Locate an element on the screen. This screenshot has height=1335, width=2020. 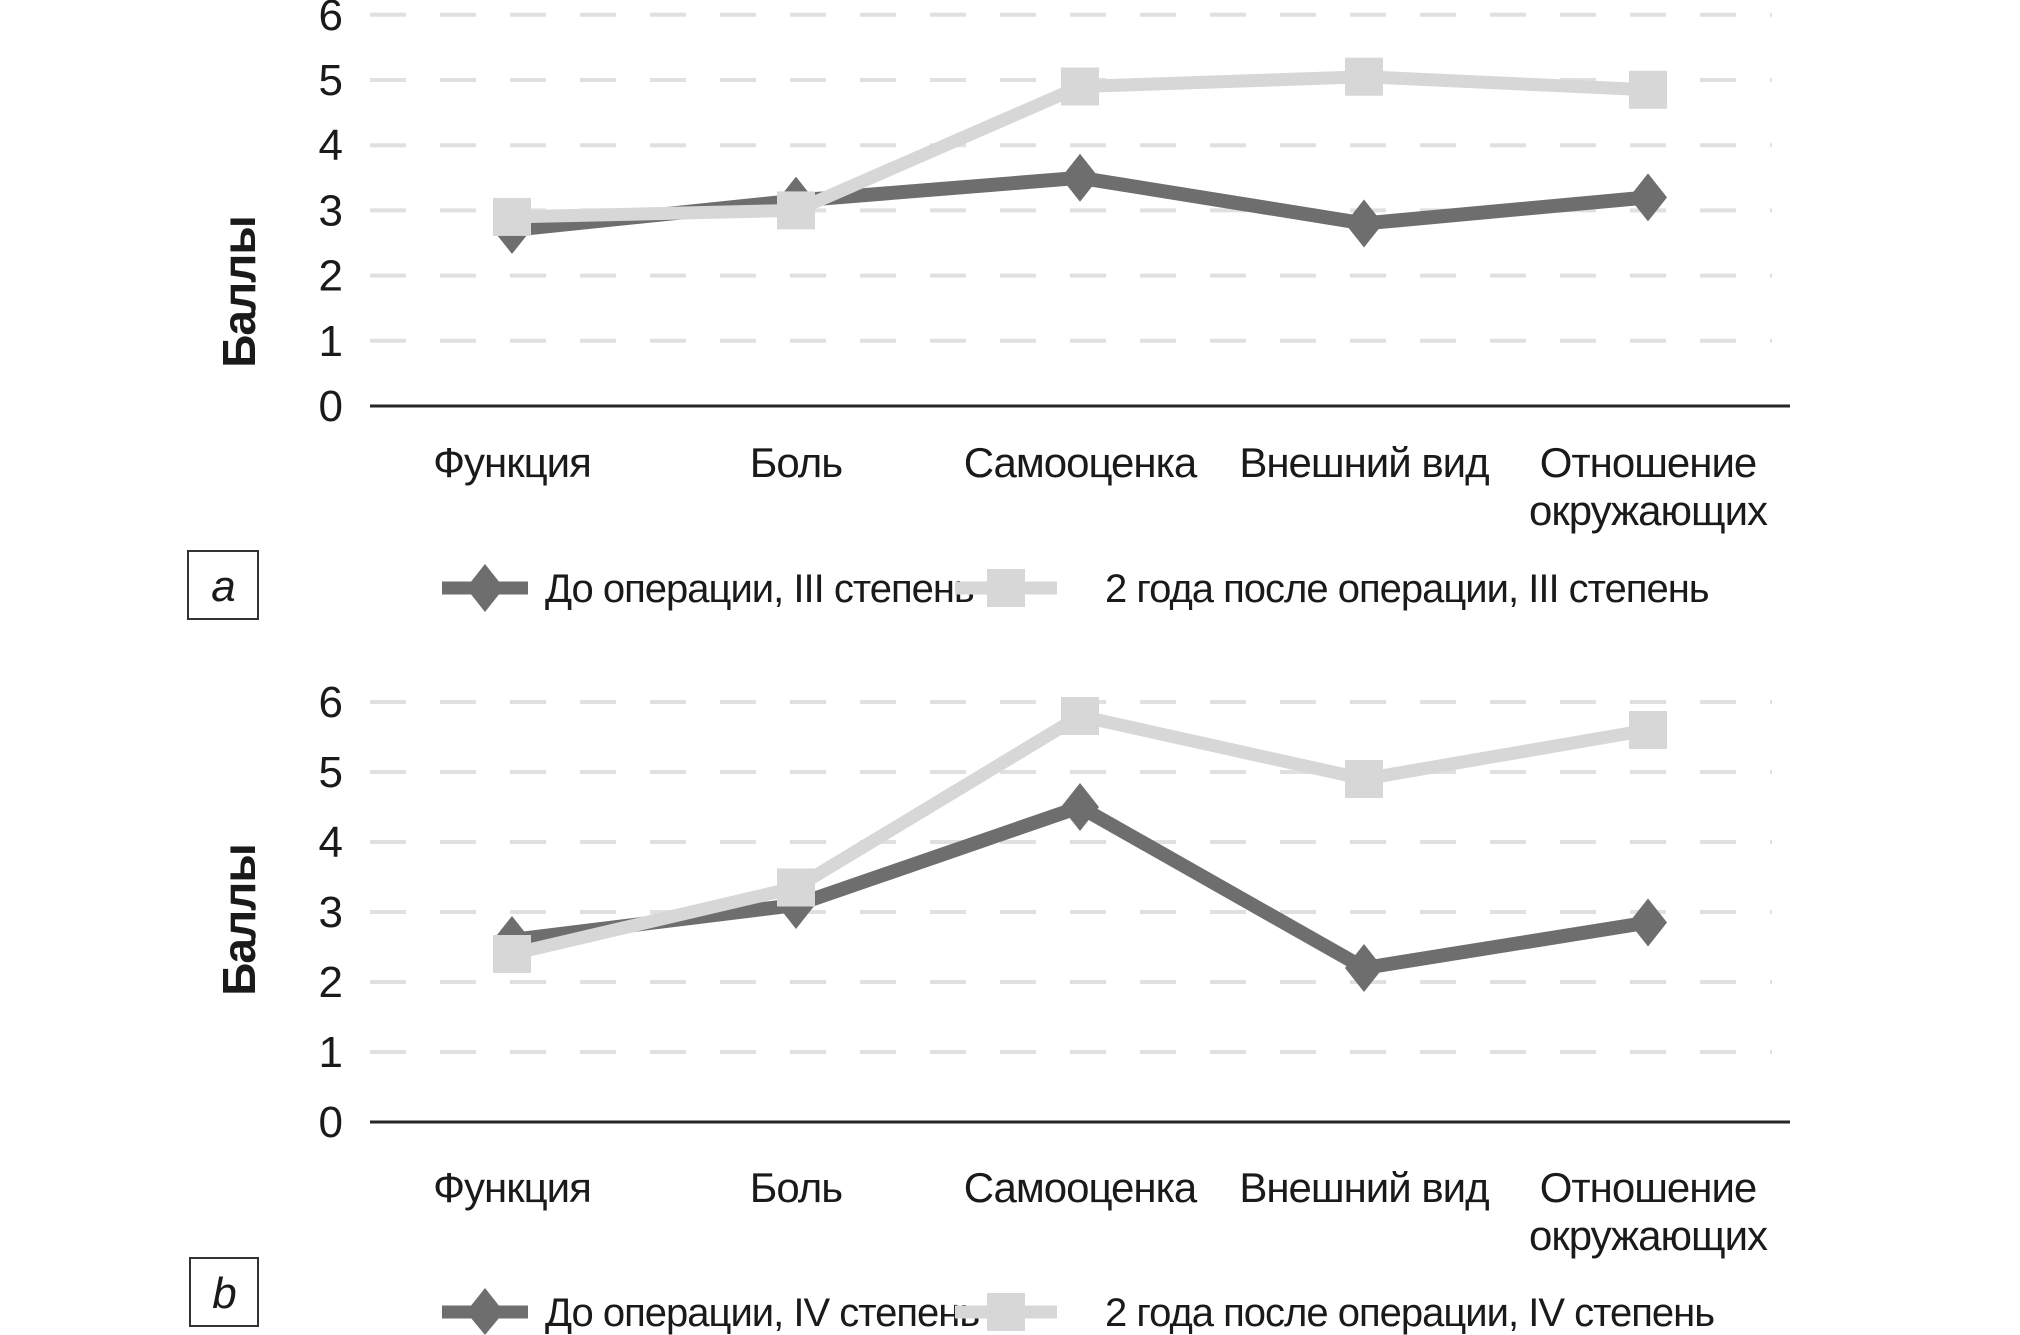
legend-label-before-surgery-III: До операции, III степень is located at coordinates (759, 589).